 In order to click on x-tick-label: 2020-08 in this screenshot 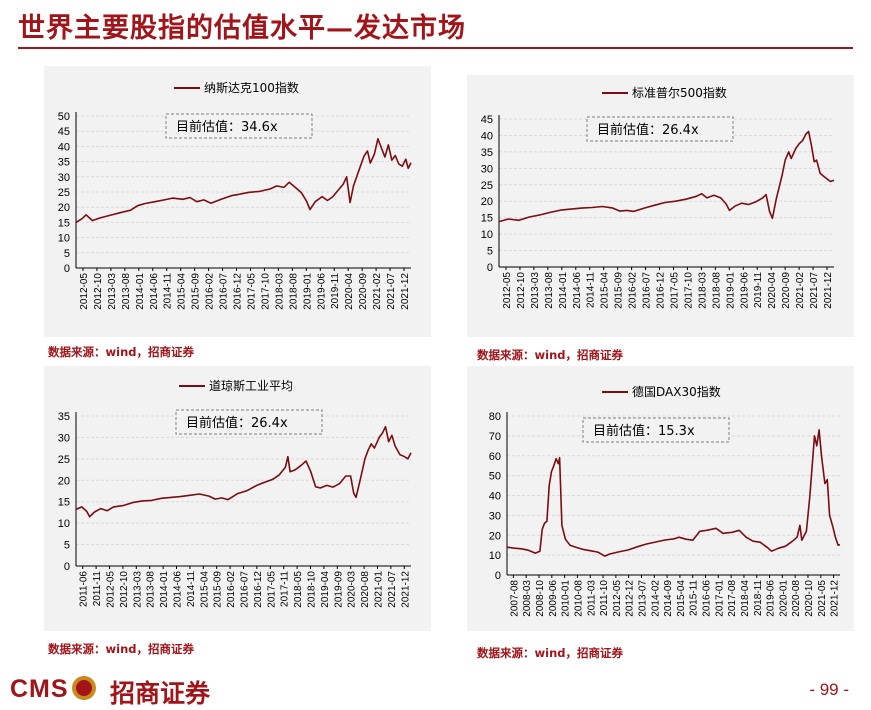, I will do `click(365, 589)`.